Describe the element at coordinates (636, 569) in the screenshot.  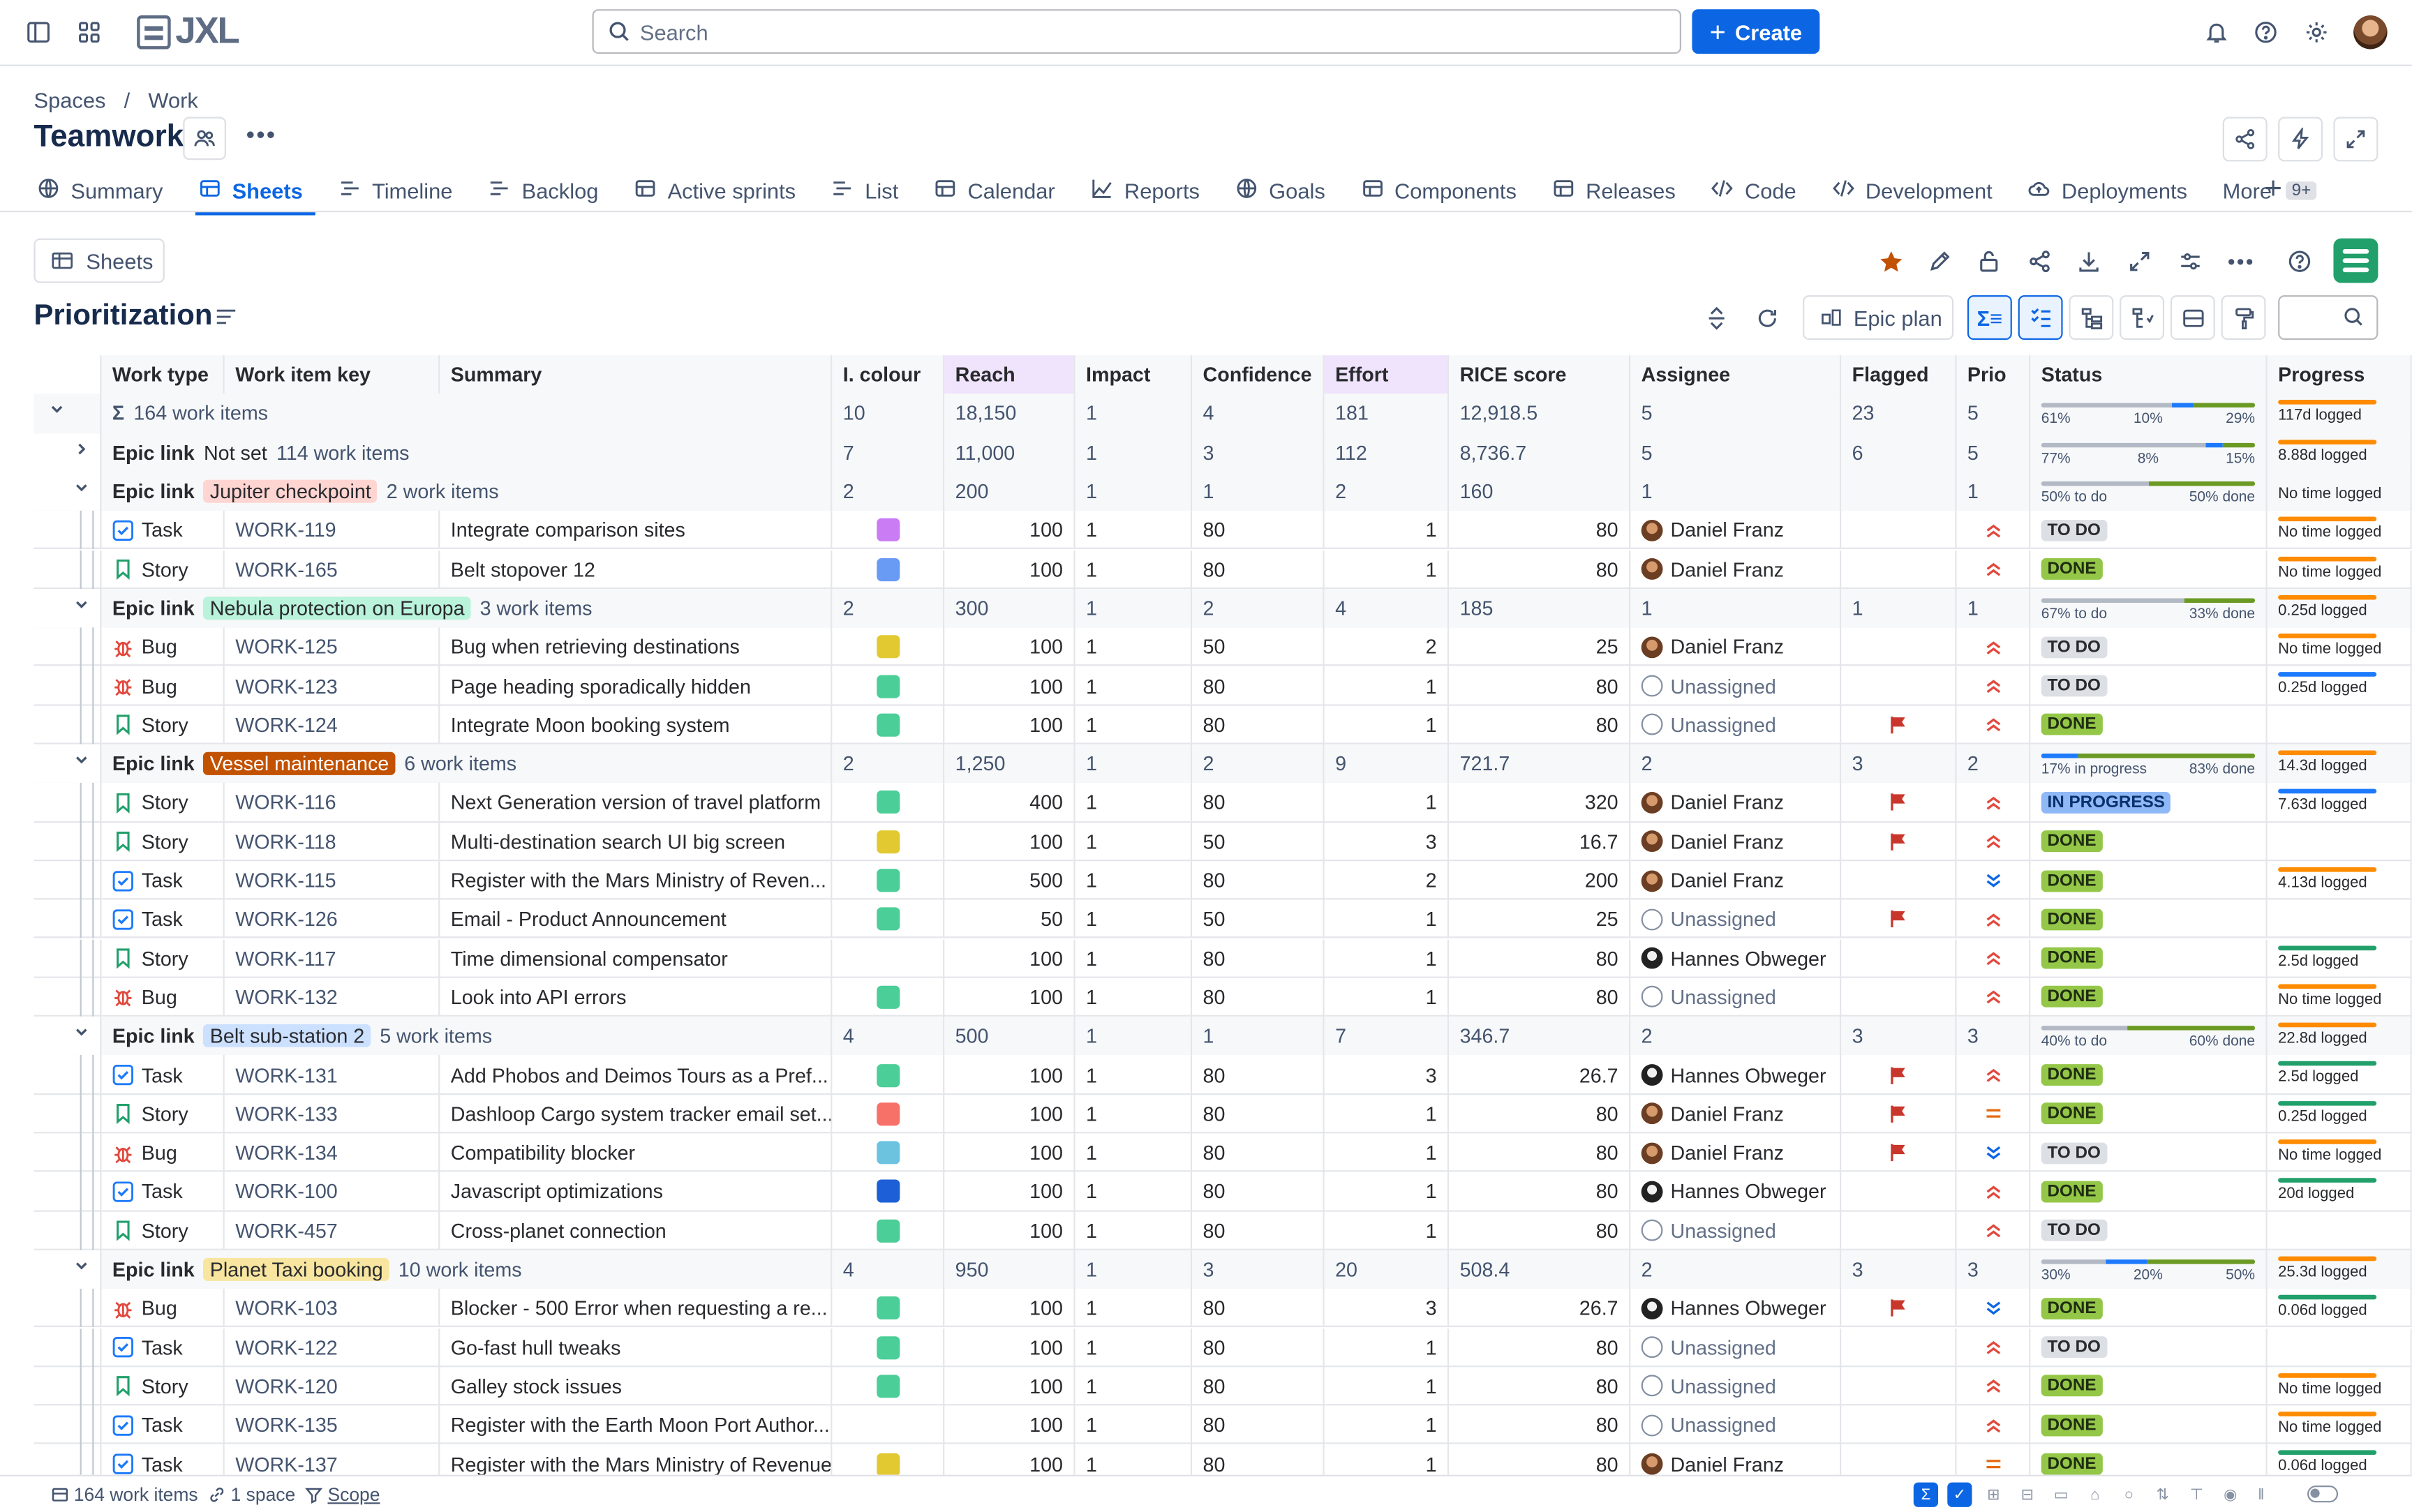
I see `summary-cell: Belt stopover 12` at that location.